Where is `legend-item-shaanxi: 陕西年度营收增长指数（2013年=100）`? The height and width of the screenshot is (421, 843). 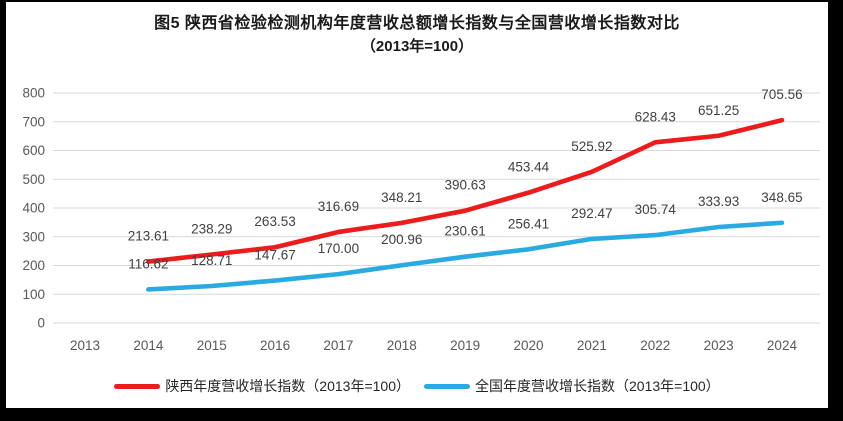
legend-item-shaanxi: 陕西年度营收增长指数（2013年=100） is located at coordinates (262, 386).